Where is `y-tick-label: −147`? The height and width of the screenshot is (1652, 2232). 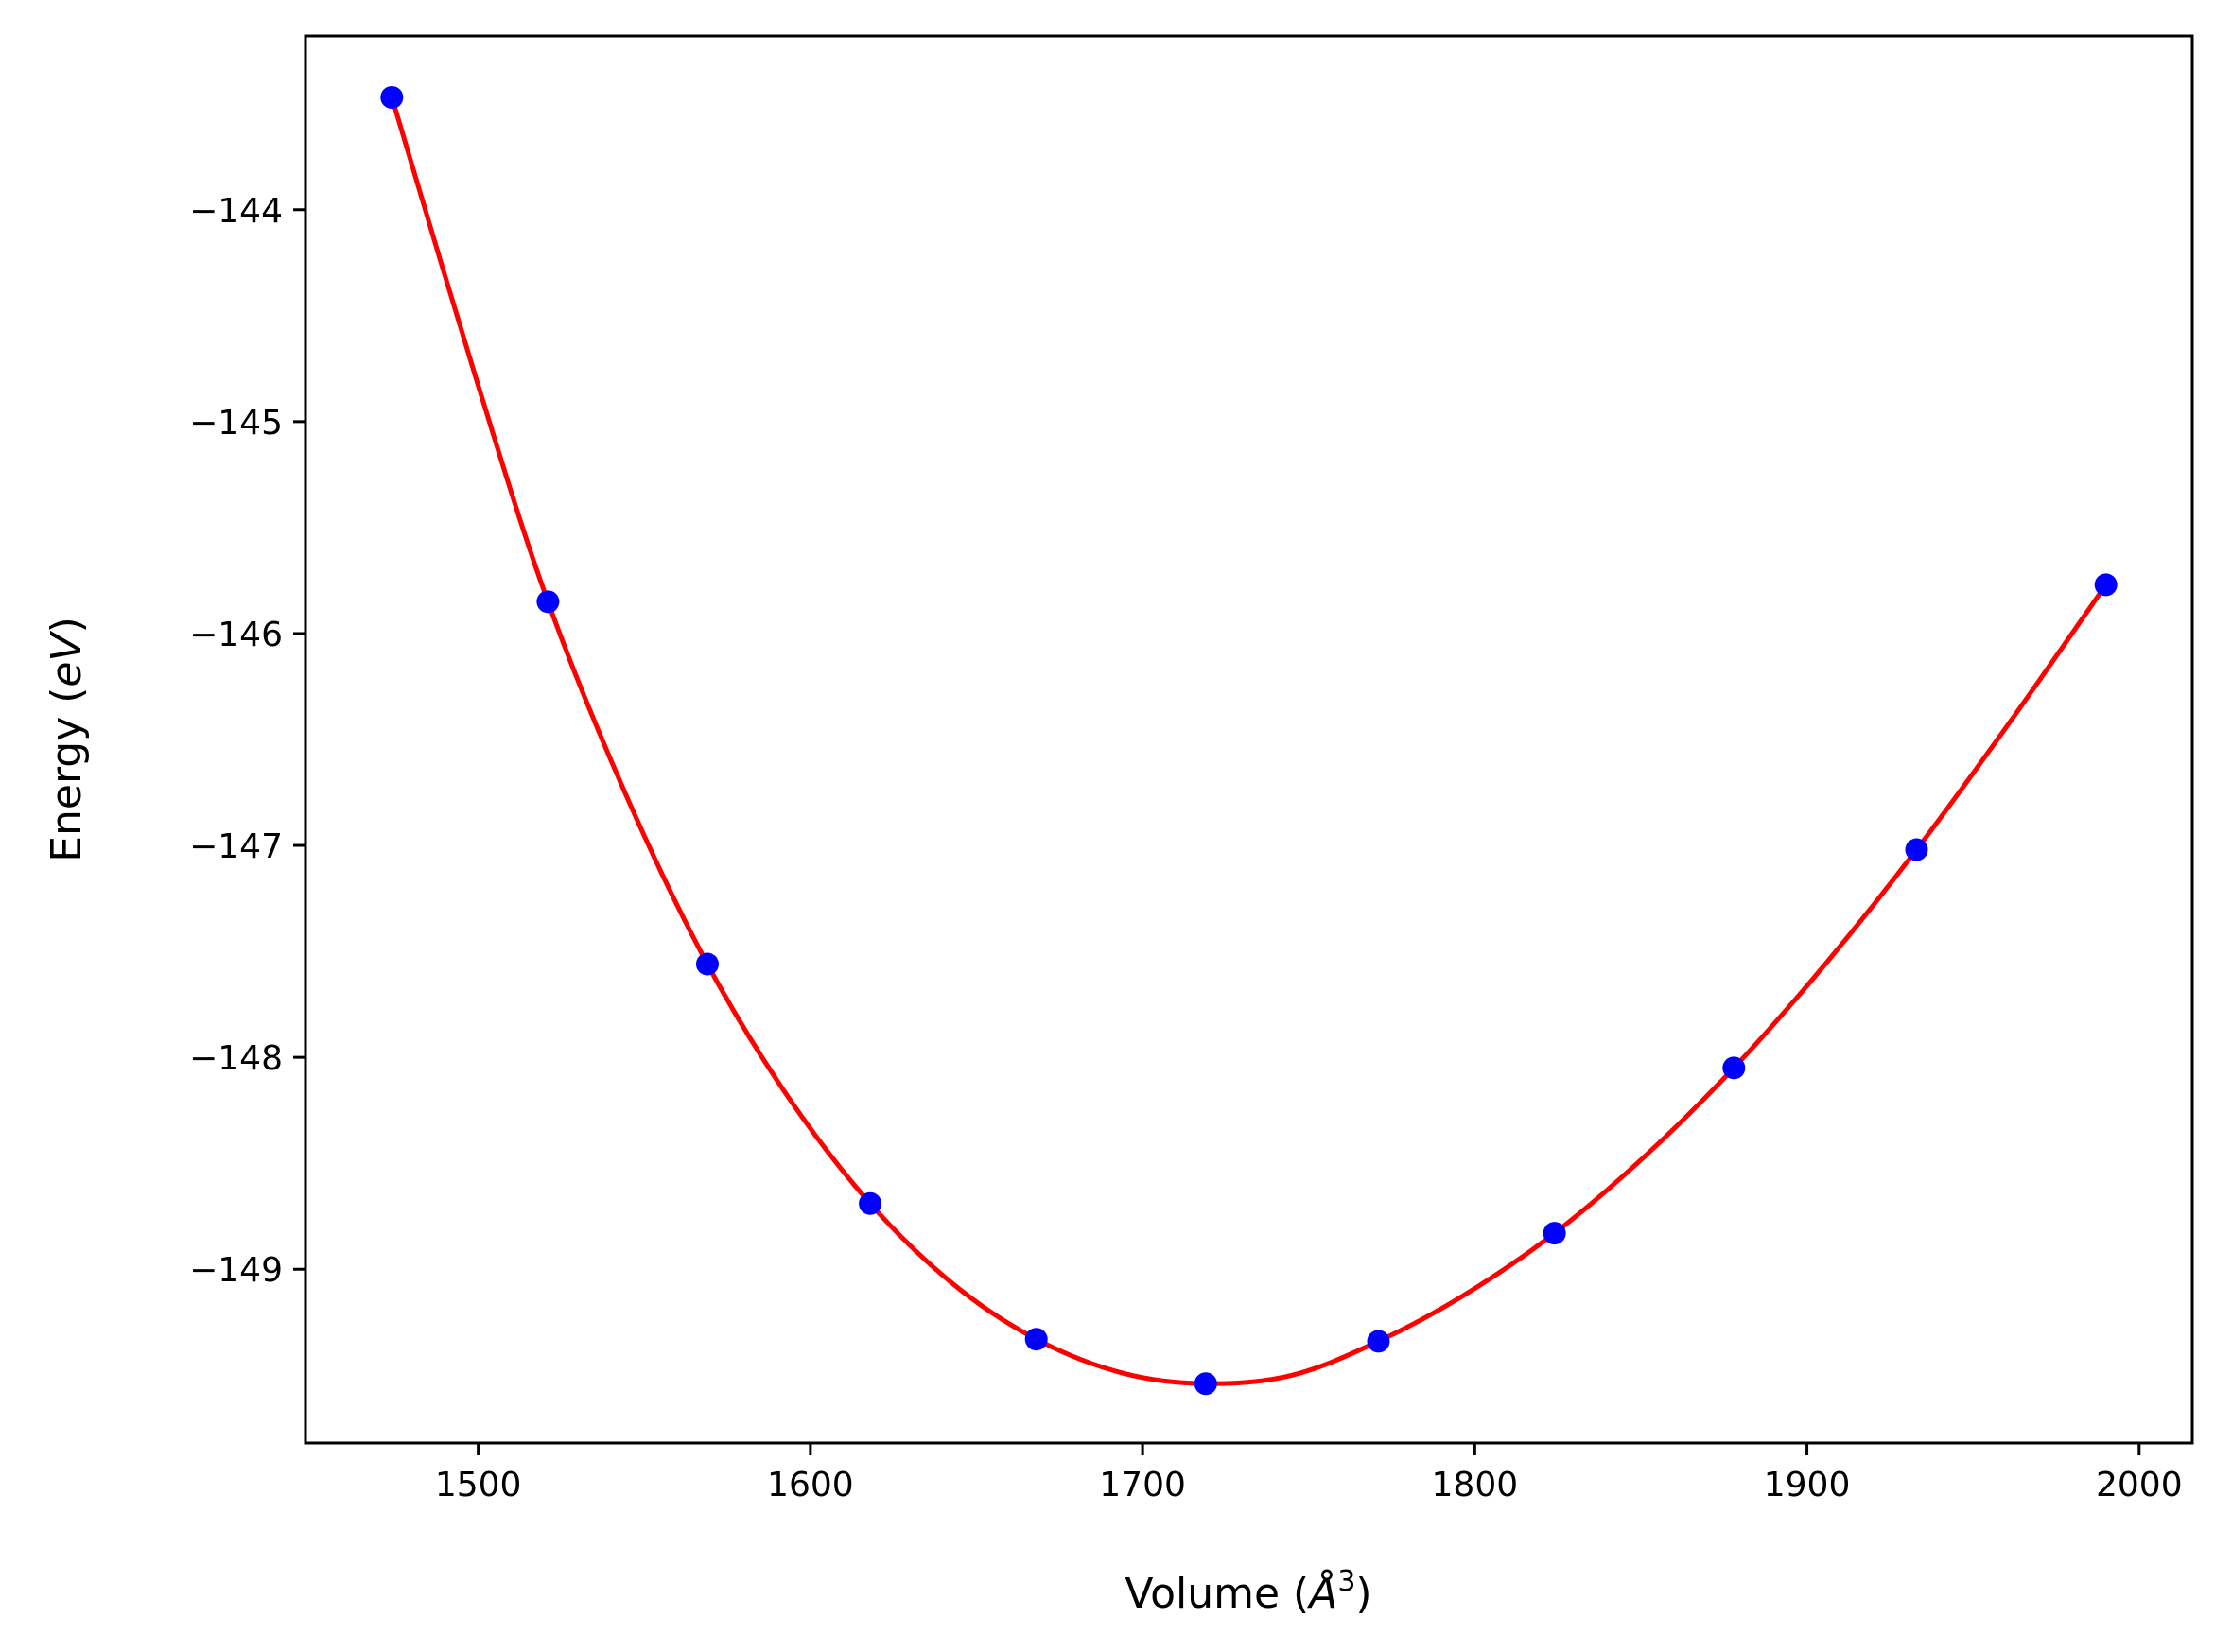
y-tick-label: −147 is located at coordinates (236, 847).